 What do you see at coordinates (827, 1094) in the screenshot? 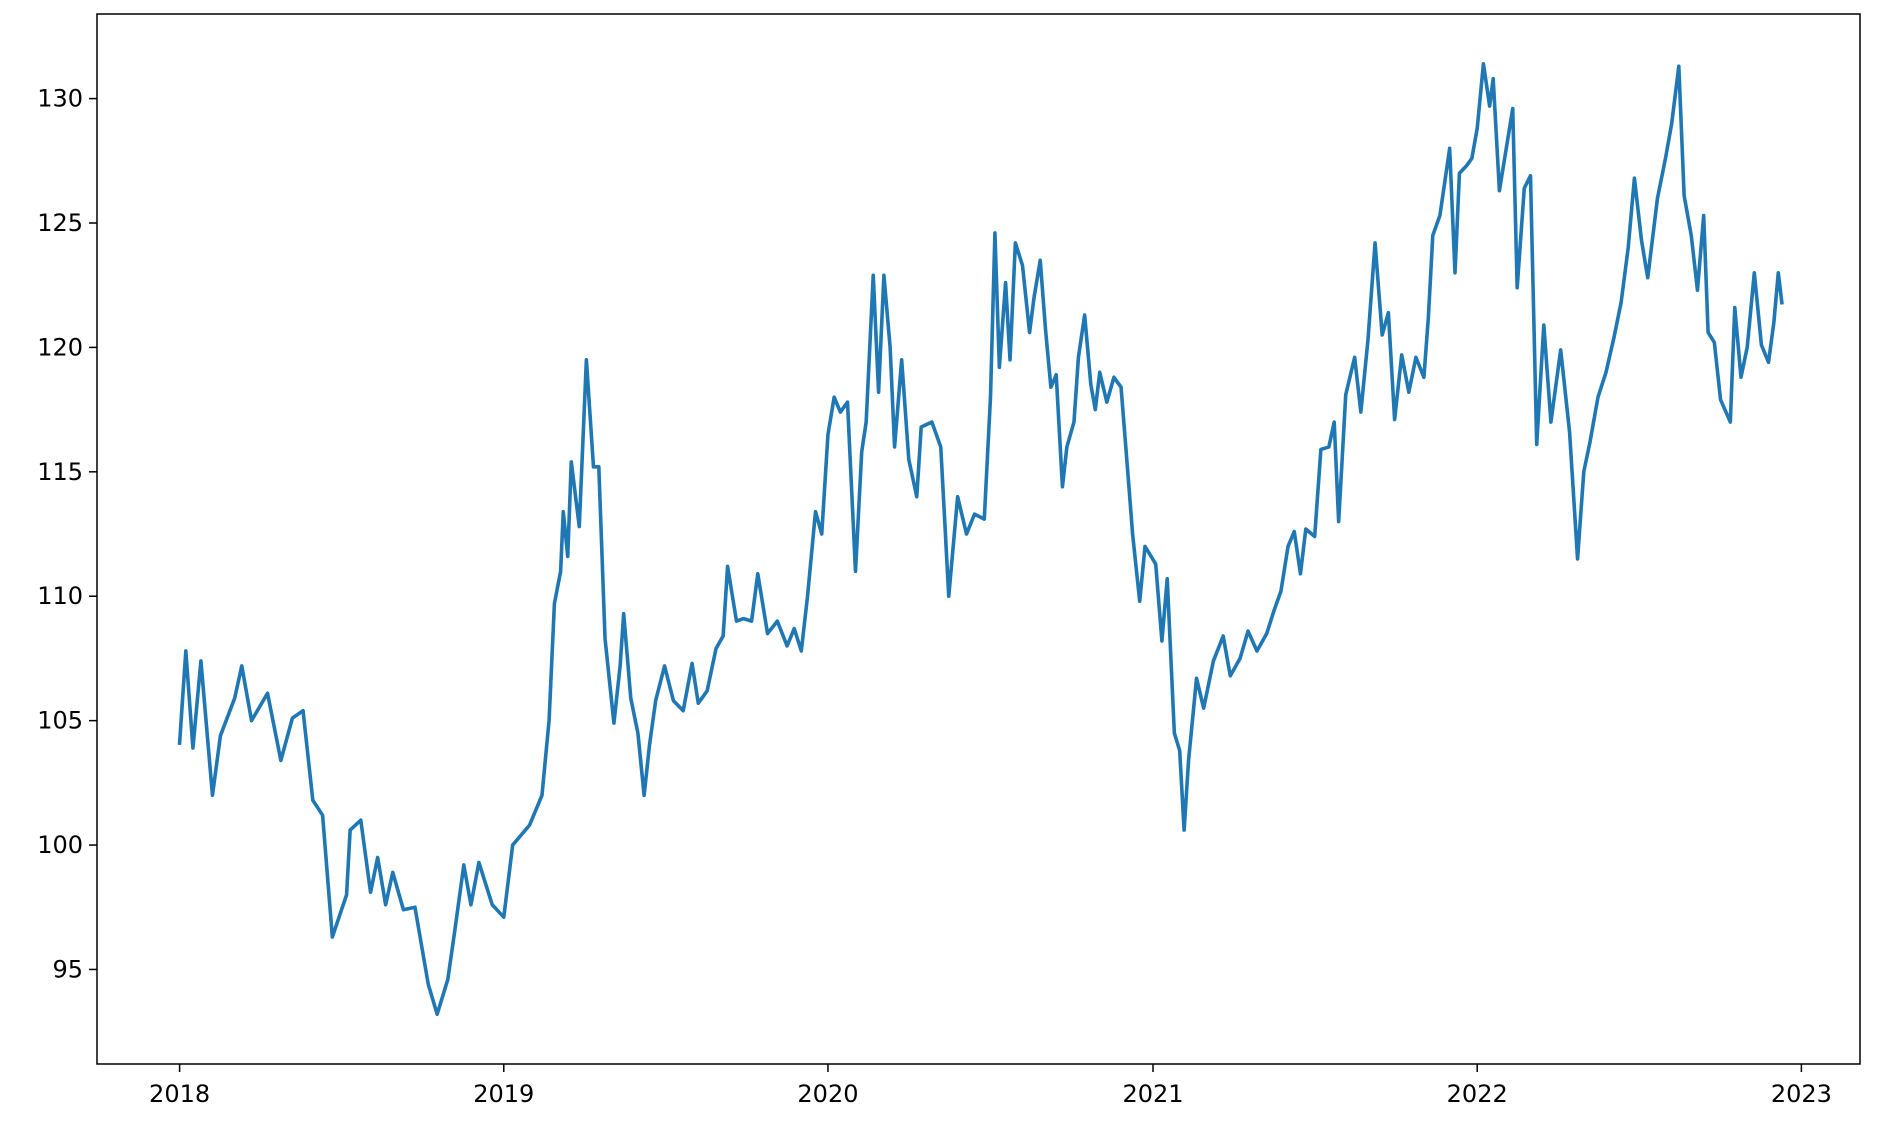
I see `x-tick-label: 2020` at bounding box center [827, 1094].